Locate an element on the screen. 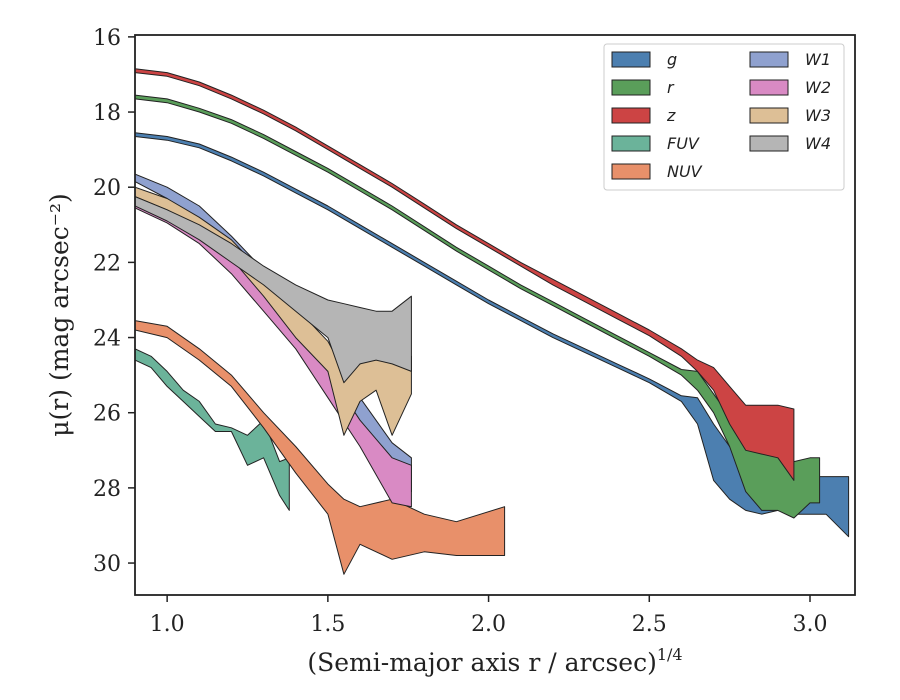  legend-swatch-W1 is located at coordinates (769, 59).